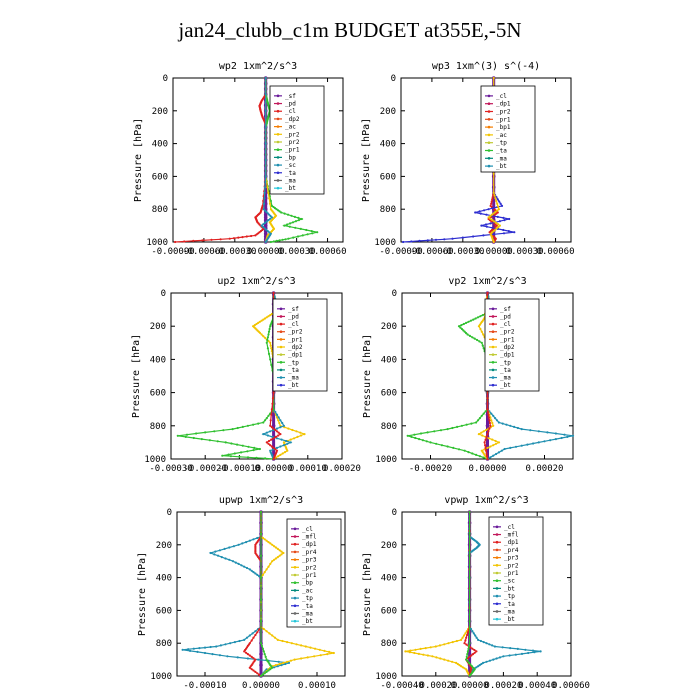 The height and width of the screenshot is (700, 700). Describe the element at coordinates (503, 104) in the screenshot. I see `legend-label: _dp1` at that location.